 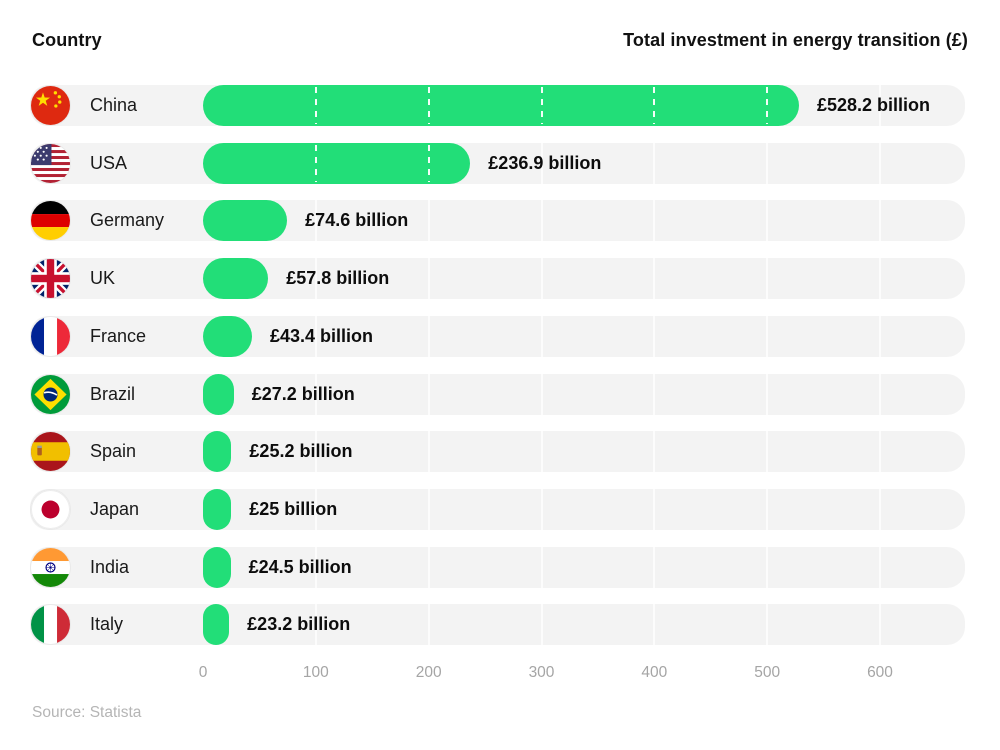 What do you see at coordinates (500, 673) in the screenshot?
I see `x-axis: 0 100 200 300 400 500 600` at bounding box center [500, 673].